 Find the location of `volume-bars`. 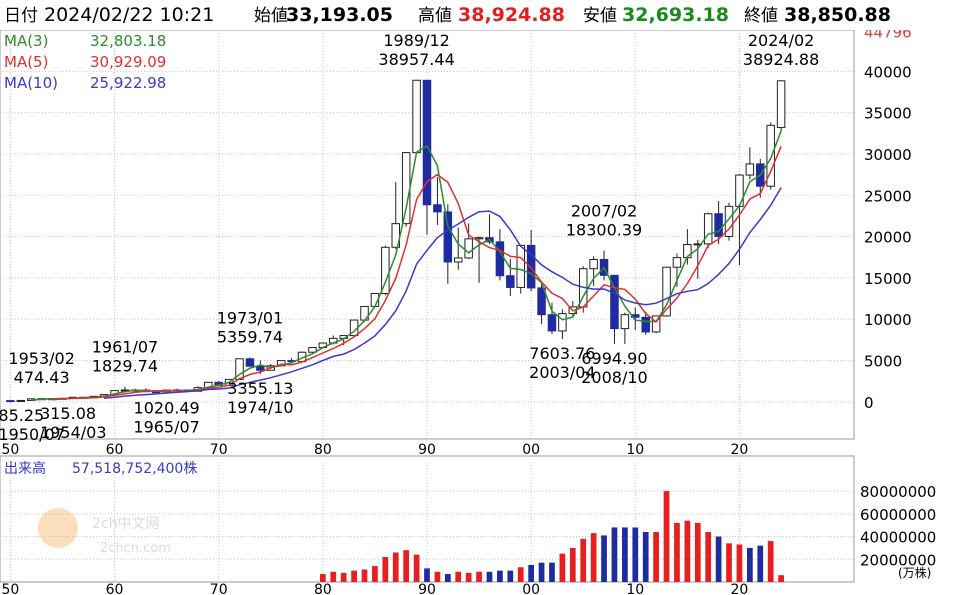

volume-bars is located at coordinates (551, 536).